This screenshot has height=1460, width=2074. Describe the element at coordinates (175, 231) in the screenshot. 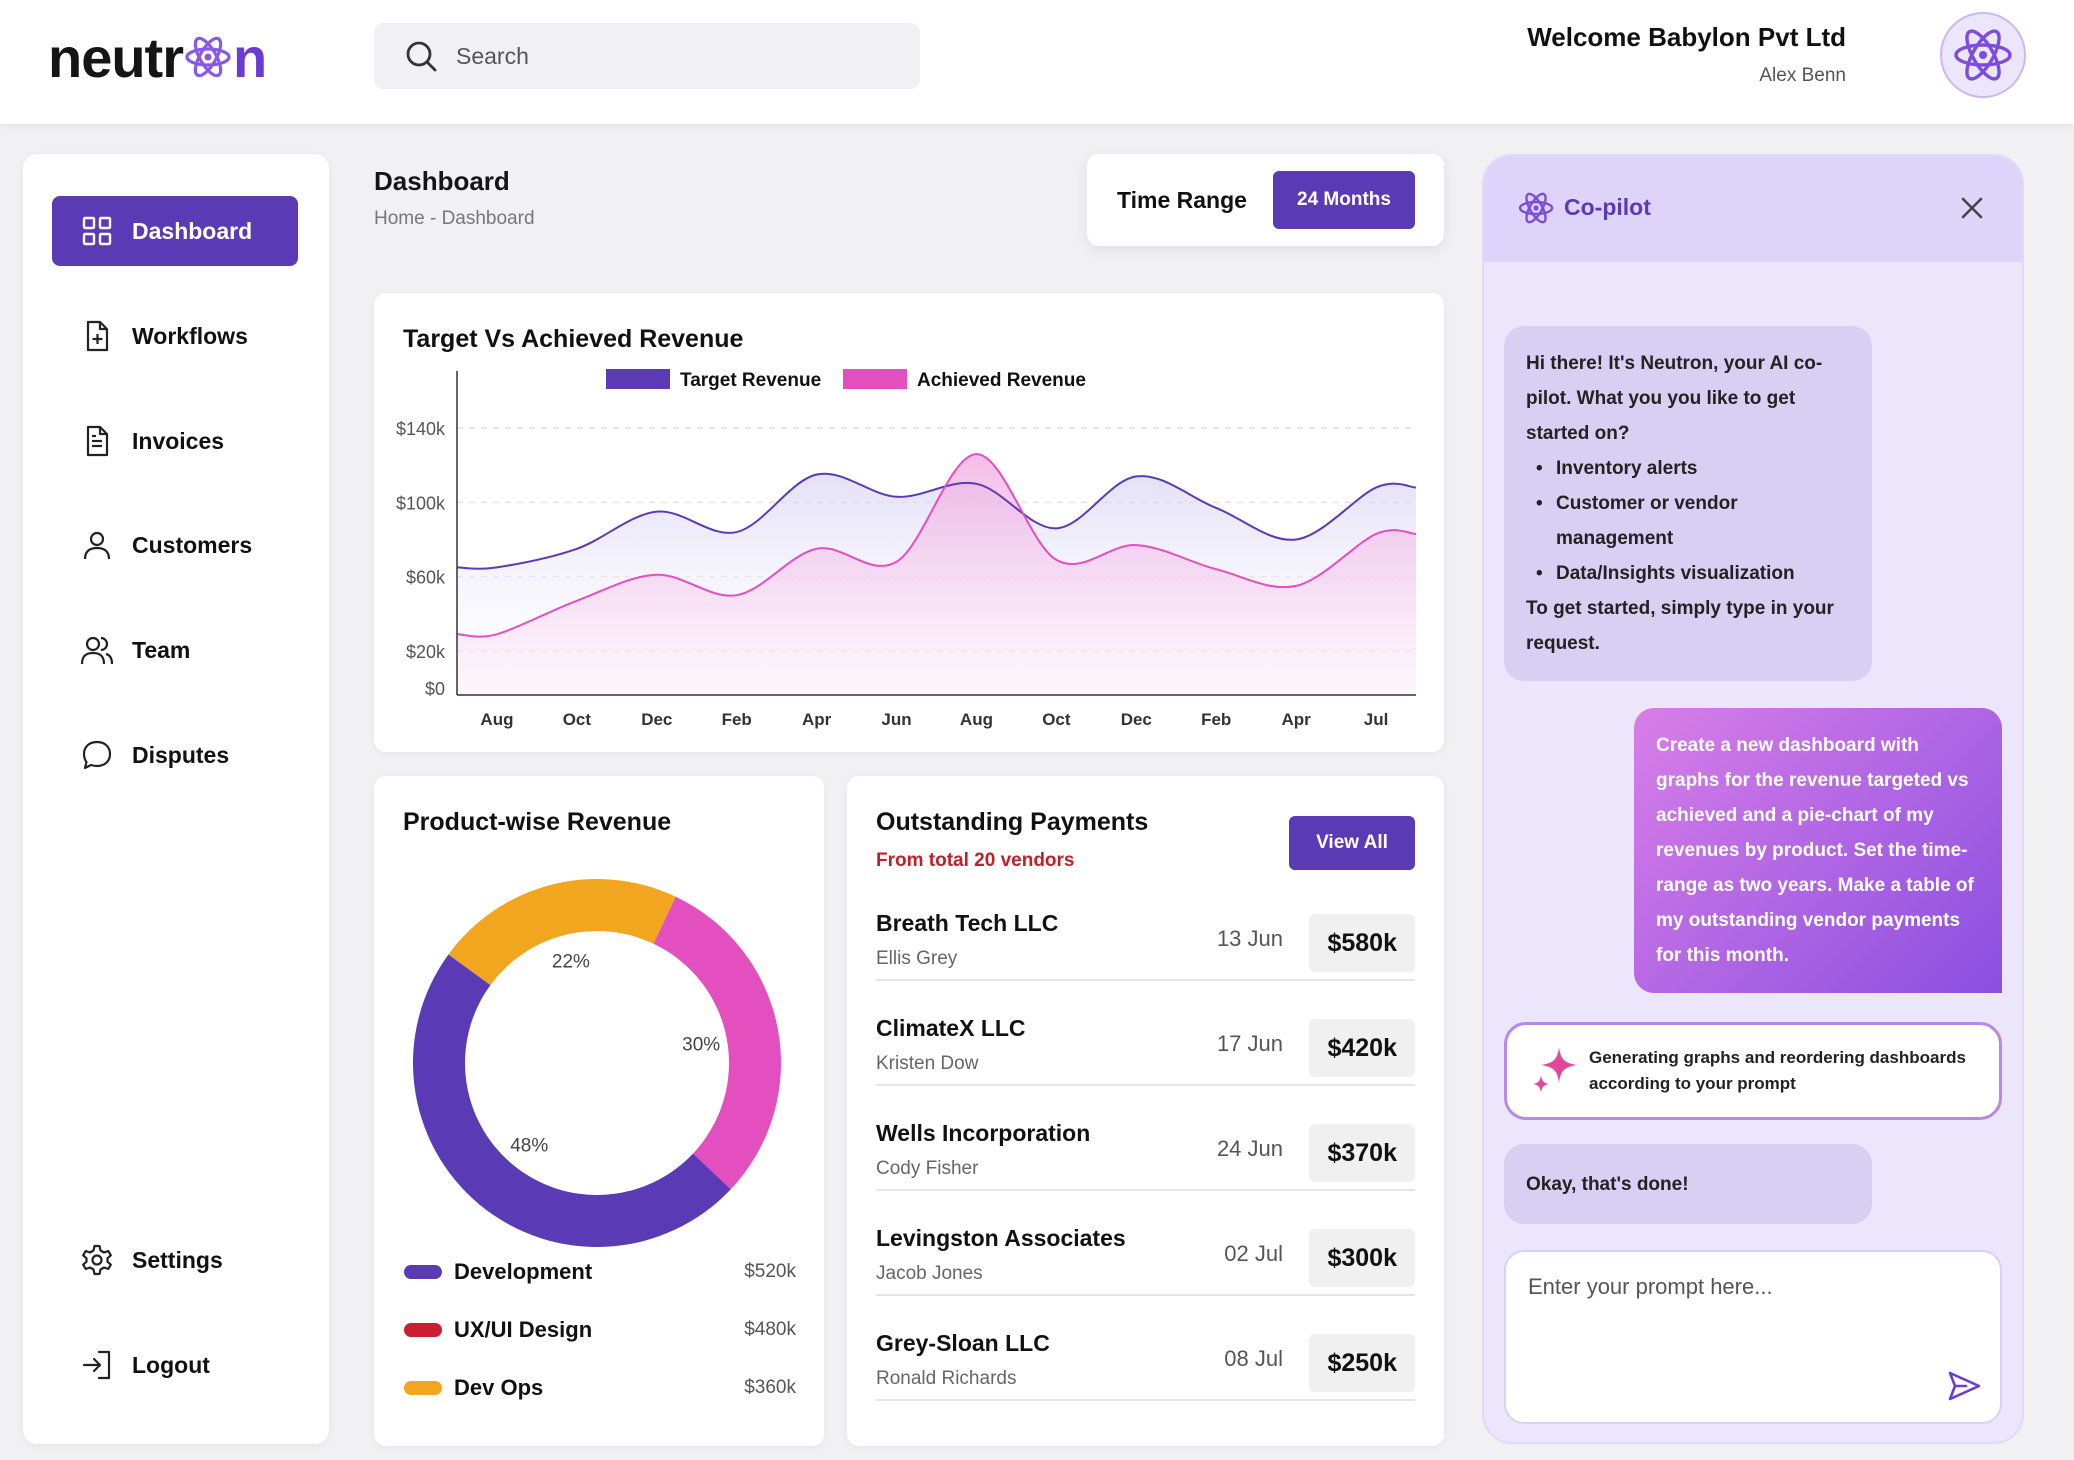

I see `sidebar-item-dashboard: Dashboard` at that location.